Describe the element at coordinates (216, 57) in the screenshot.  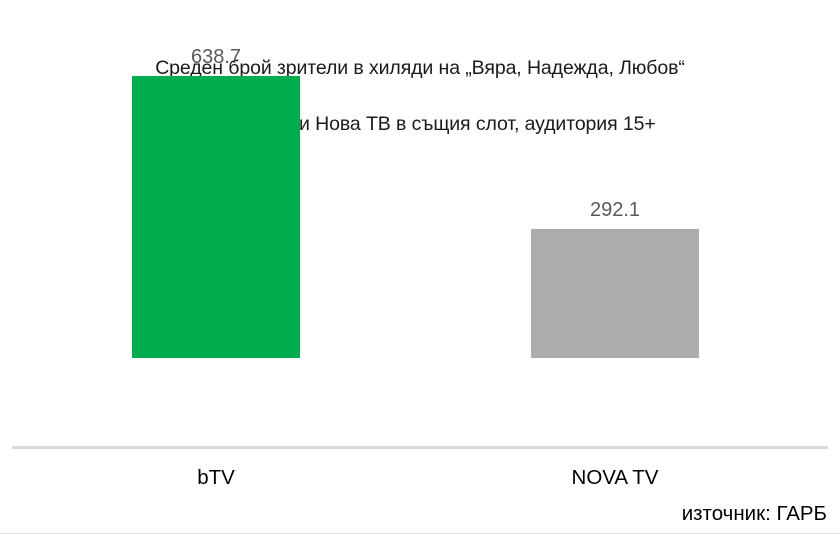
I see `bar-value-label-btv: 638.7` at that location.